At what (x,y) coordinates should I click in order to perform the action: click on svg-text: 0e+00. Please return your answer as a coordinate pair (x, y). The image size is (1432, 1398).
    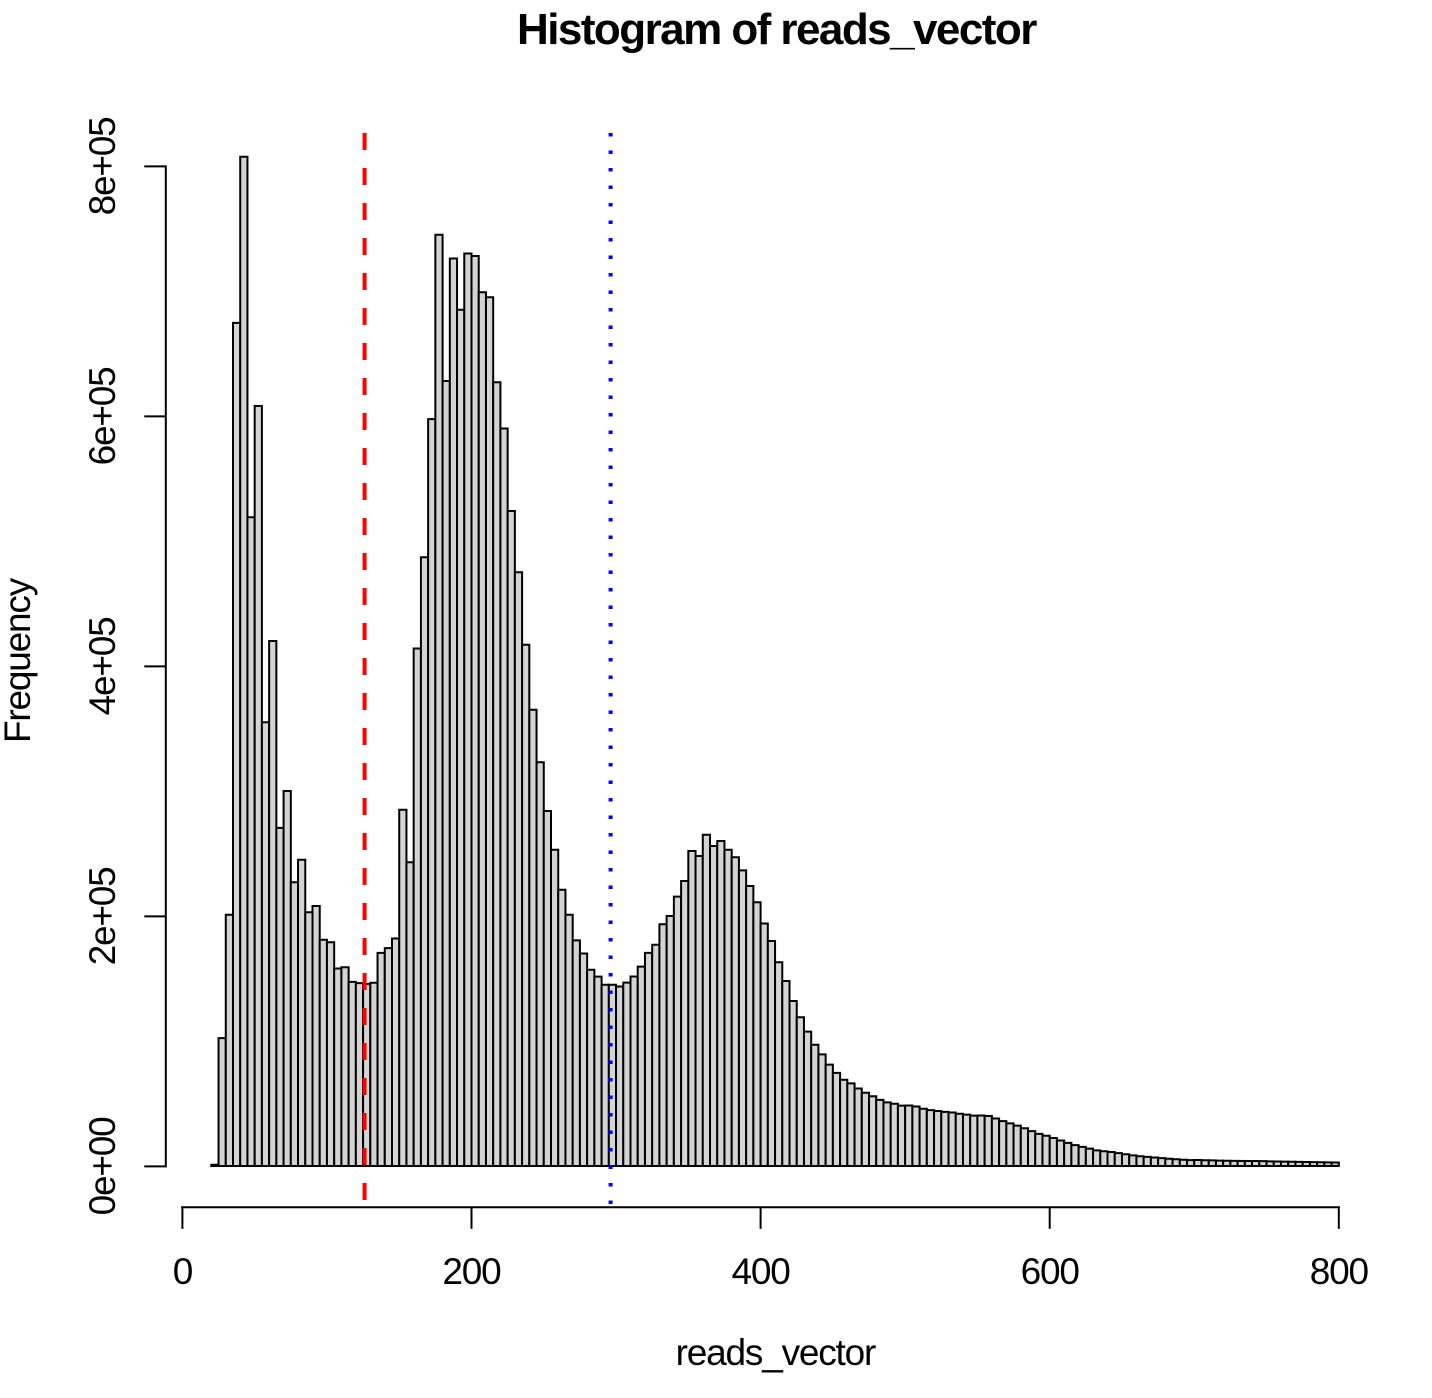
    Looking at the image, I should click on (102, 1166).